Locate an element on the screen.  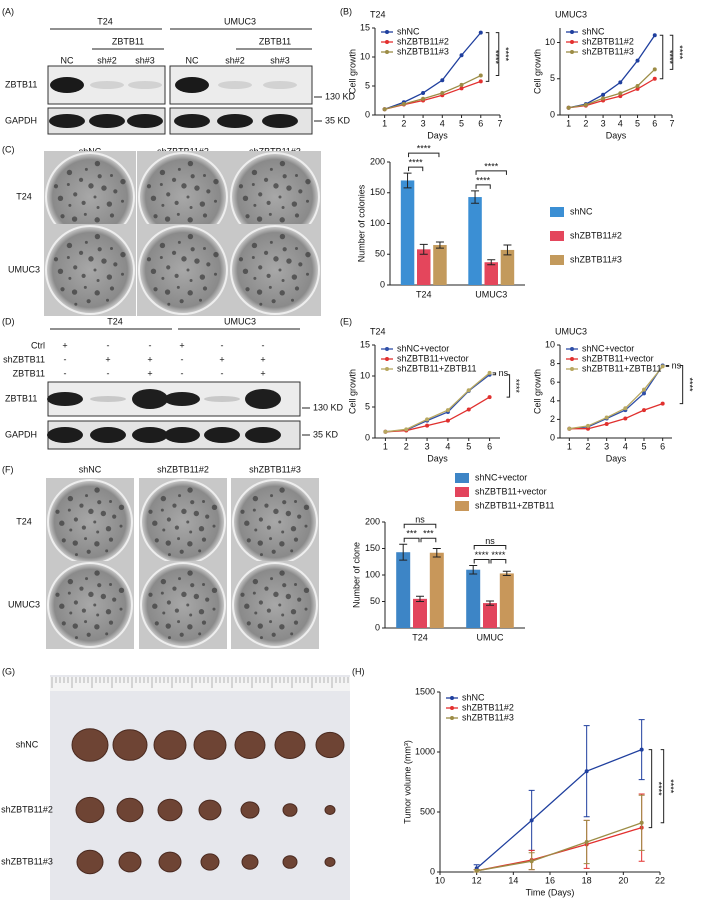
legend-label: shNC is located at coordinates (593, 31).